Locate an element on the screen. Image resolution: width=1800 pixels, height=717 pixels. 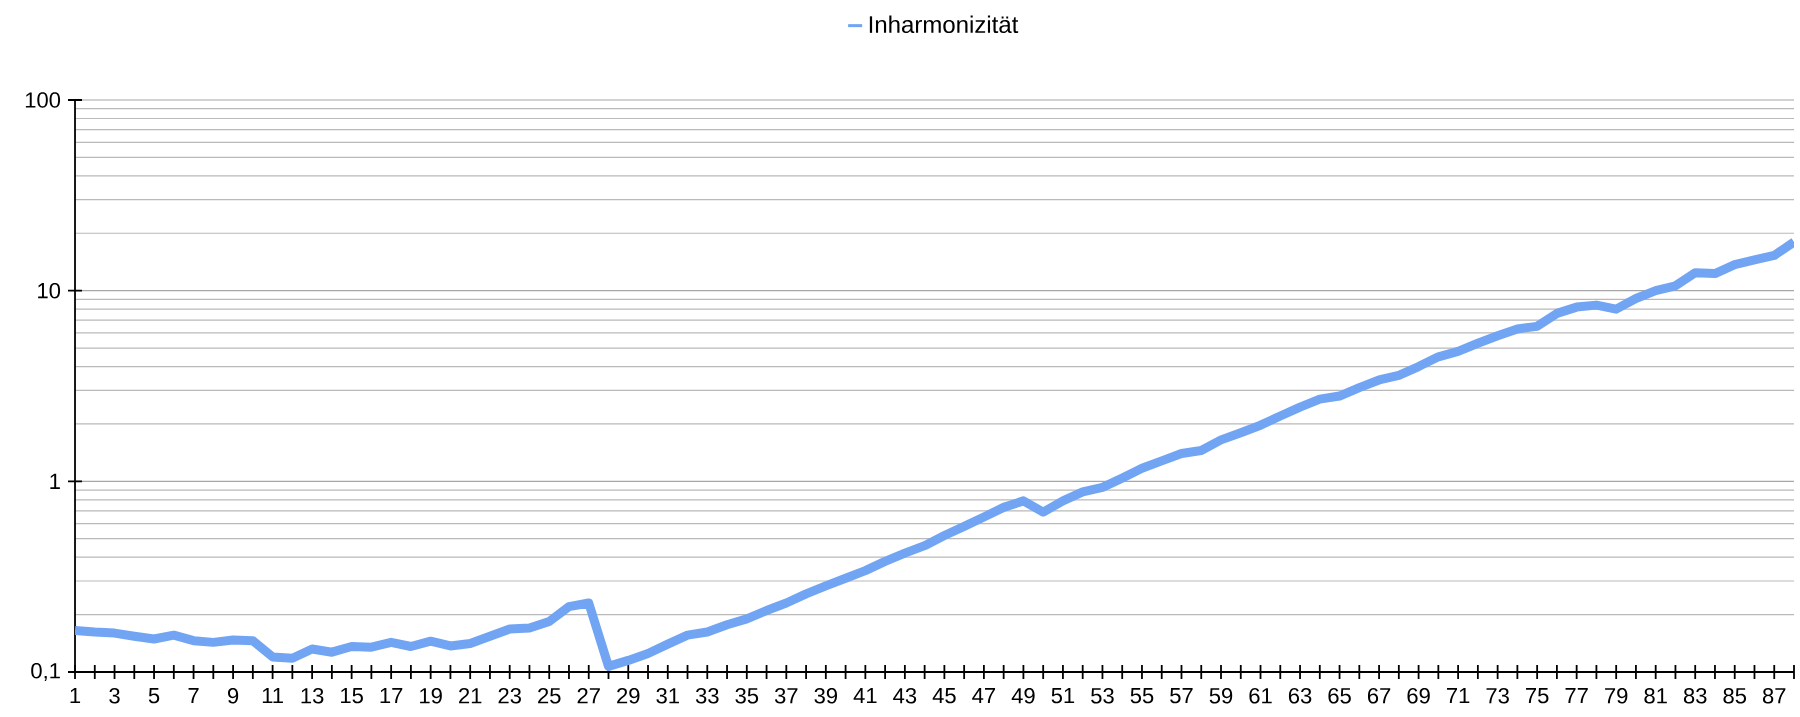
x-tick-label: 29 is located at coordinates (628, 696).